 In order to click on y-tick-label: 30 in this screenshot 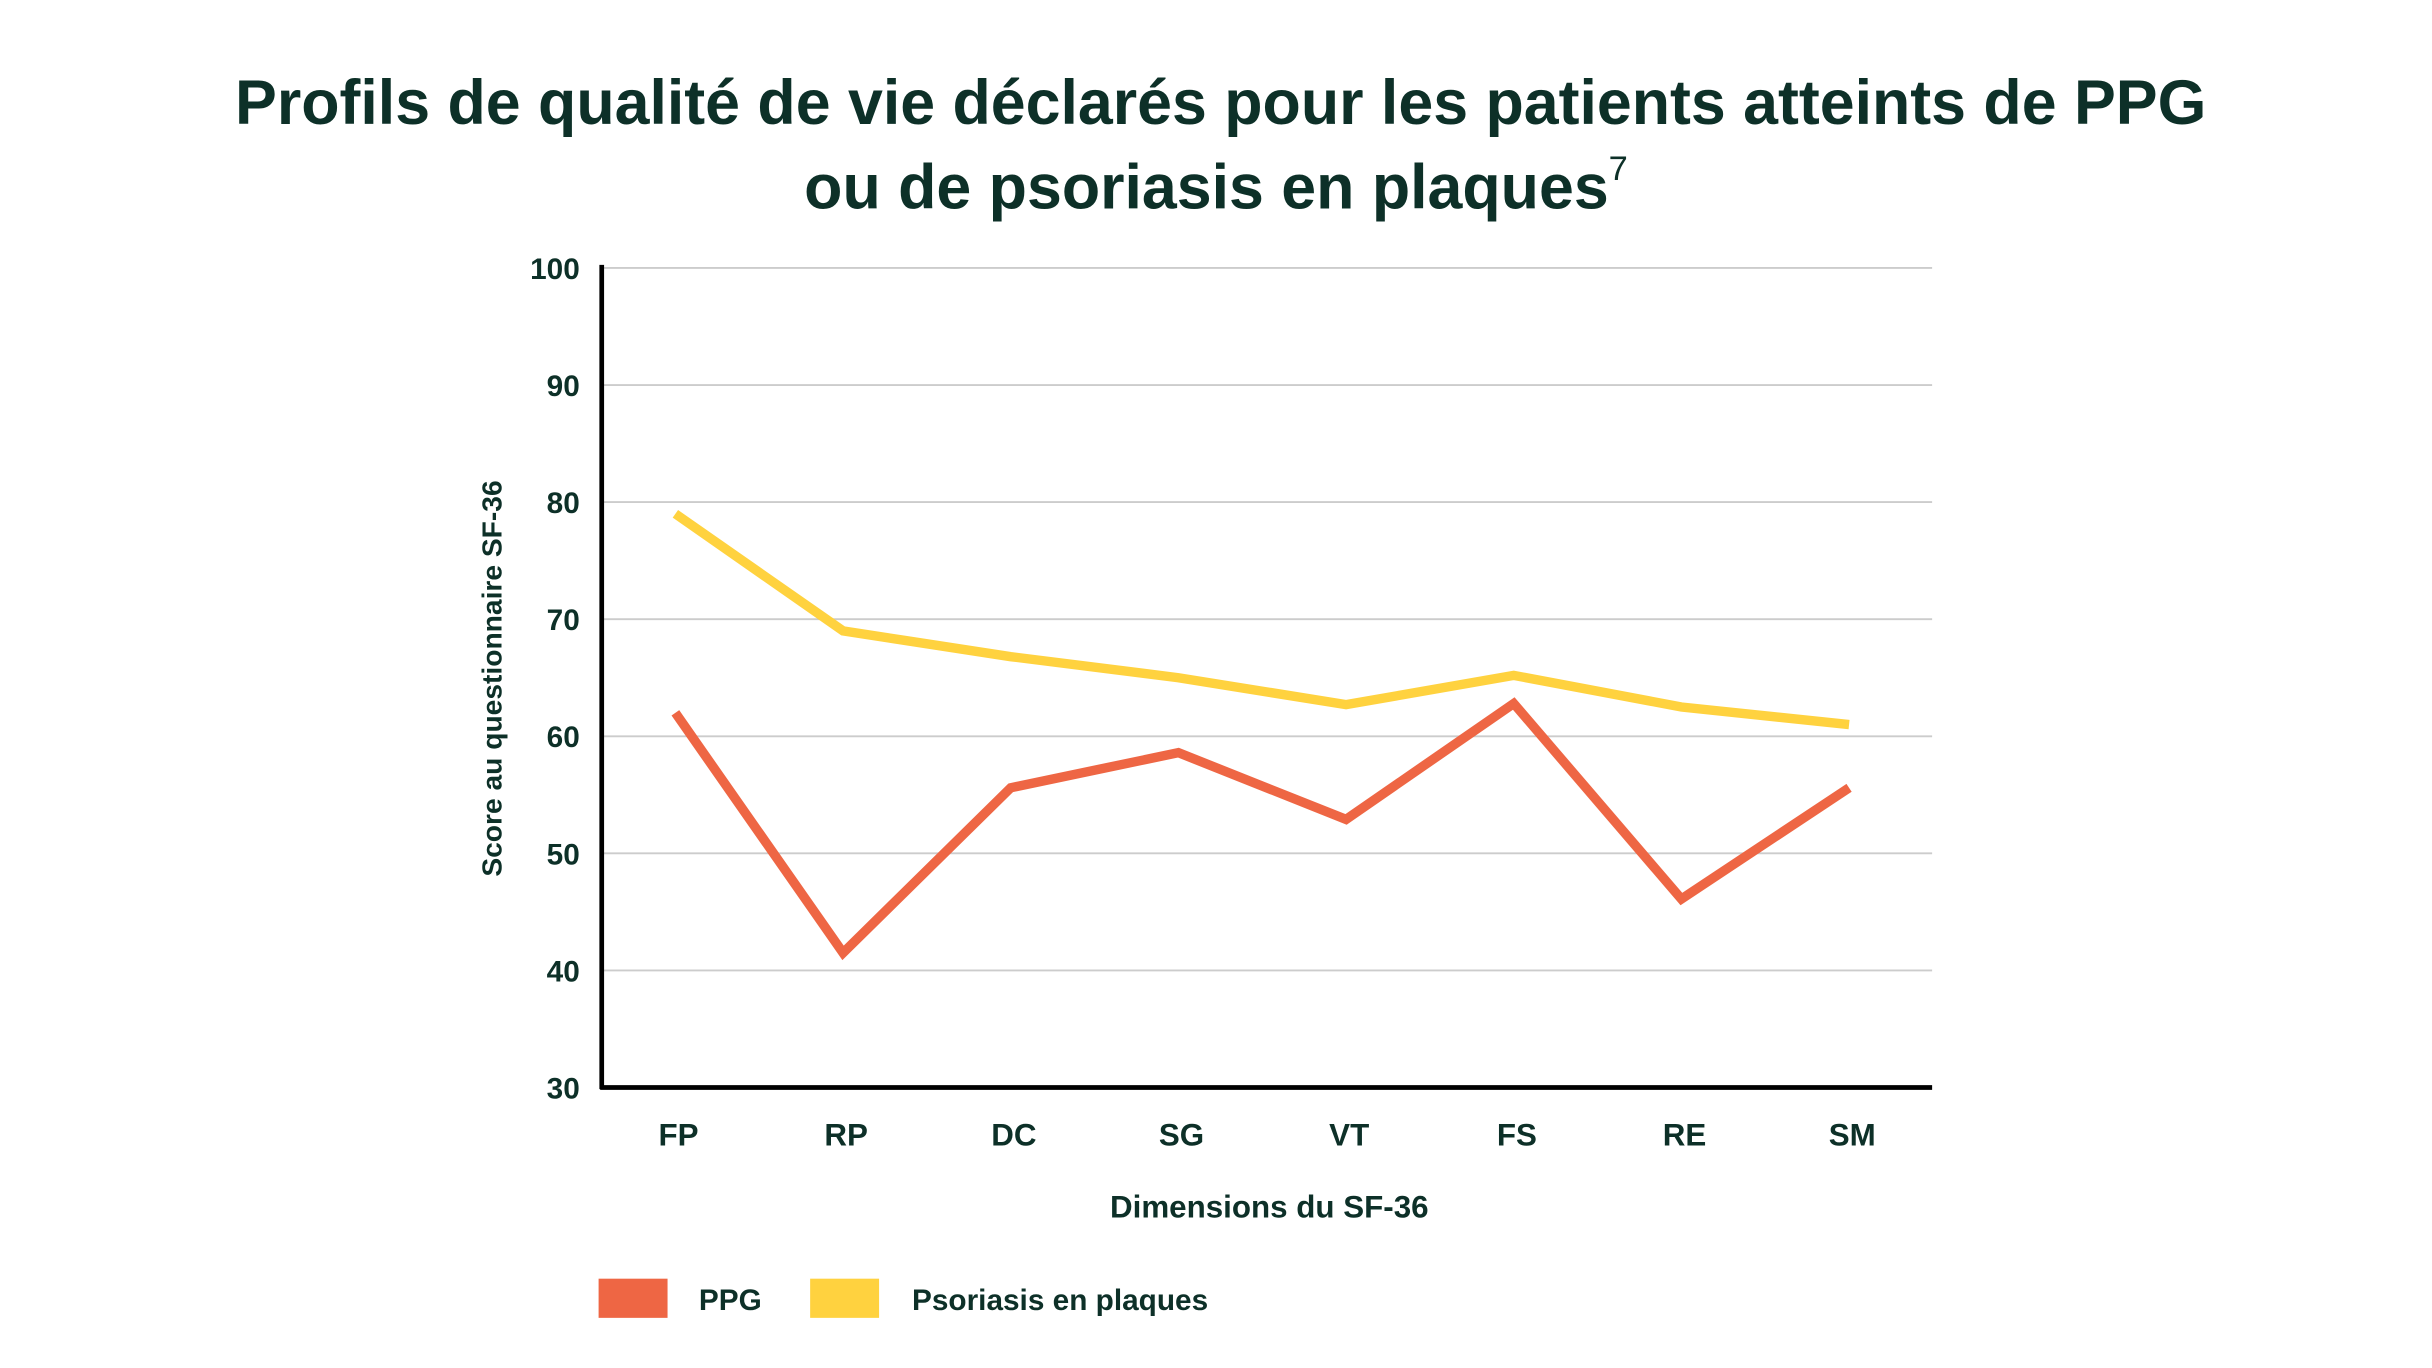, I will do `click(563, 1088)`.